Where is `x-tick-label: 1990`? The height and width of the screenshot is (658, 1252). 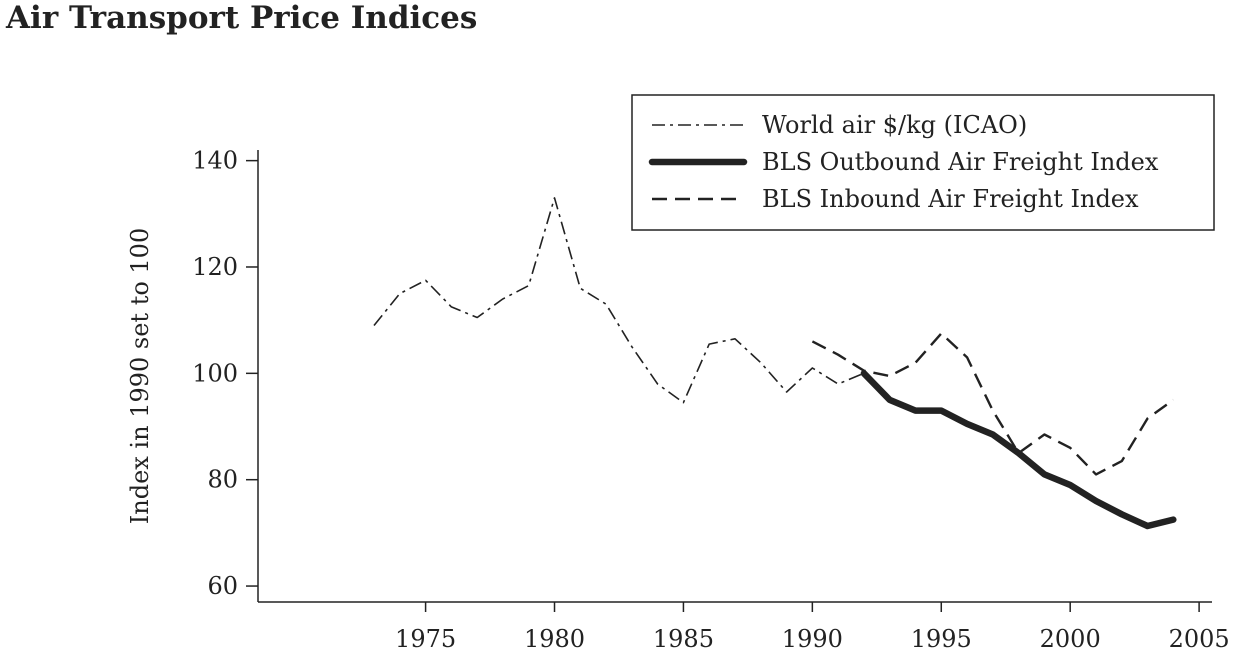
x-tick-label: 1990 is located at coordinates (812, 639).